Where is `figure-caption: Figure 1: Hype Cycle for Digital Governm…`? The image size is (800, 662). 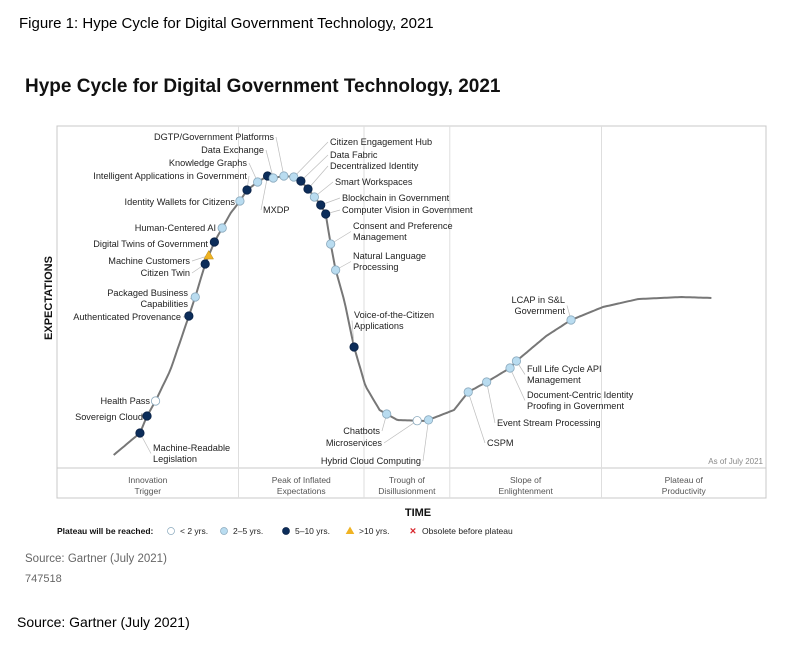
figure-caption: Figure 1: Hype Cycle for Digital Governm… is located at coordinates (226, 23).